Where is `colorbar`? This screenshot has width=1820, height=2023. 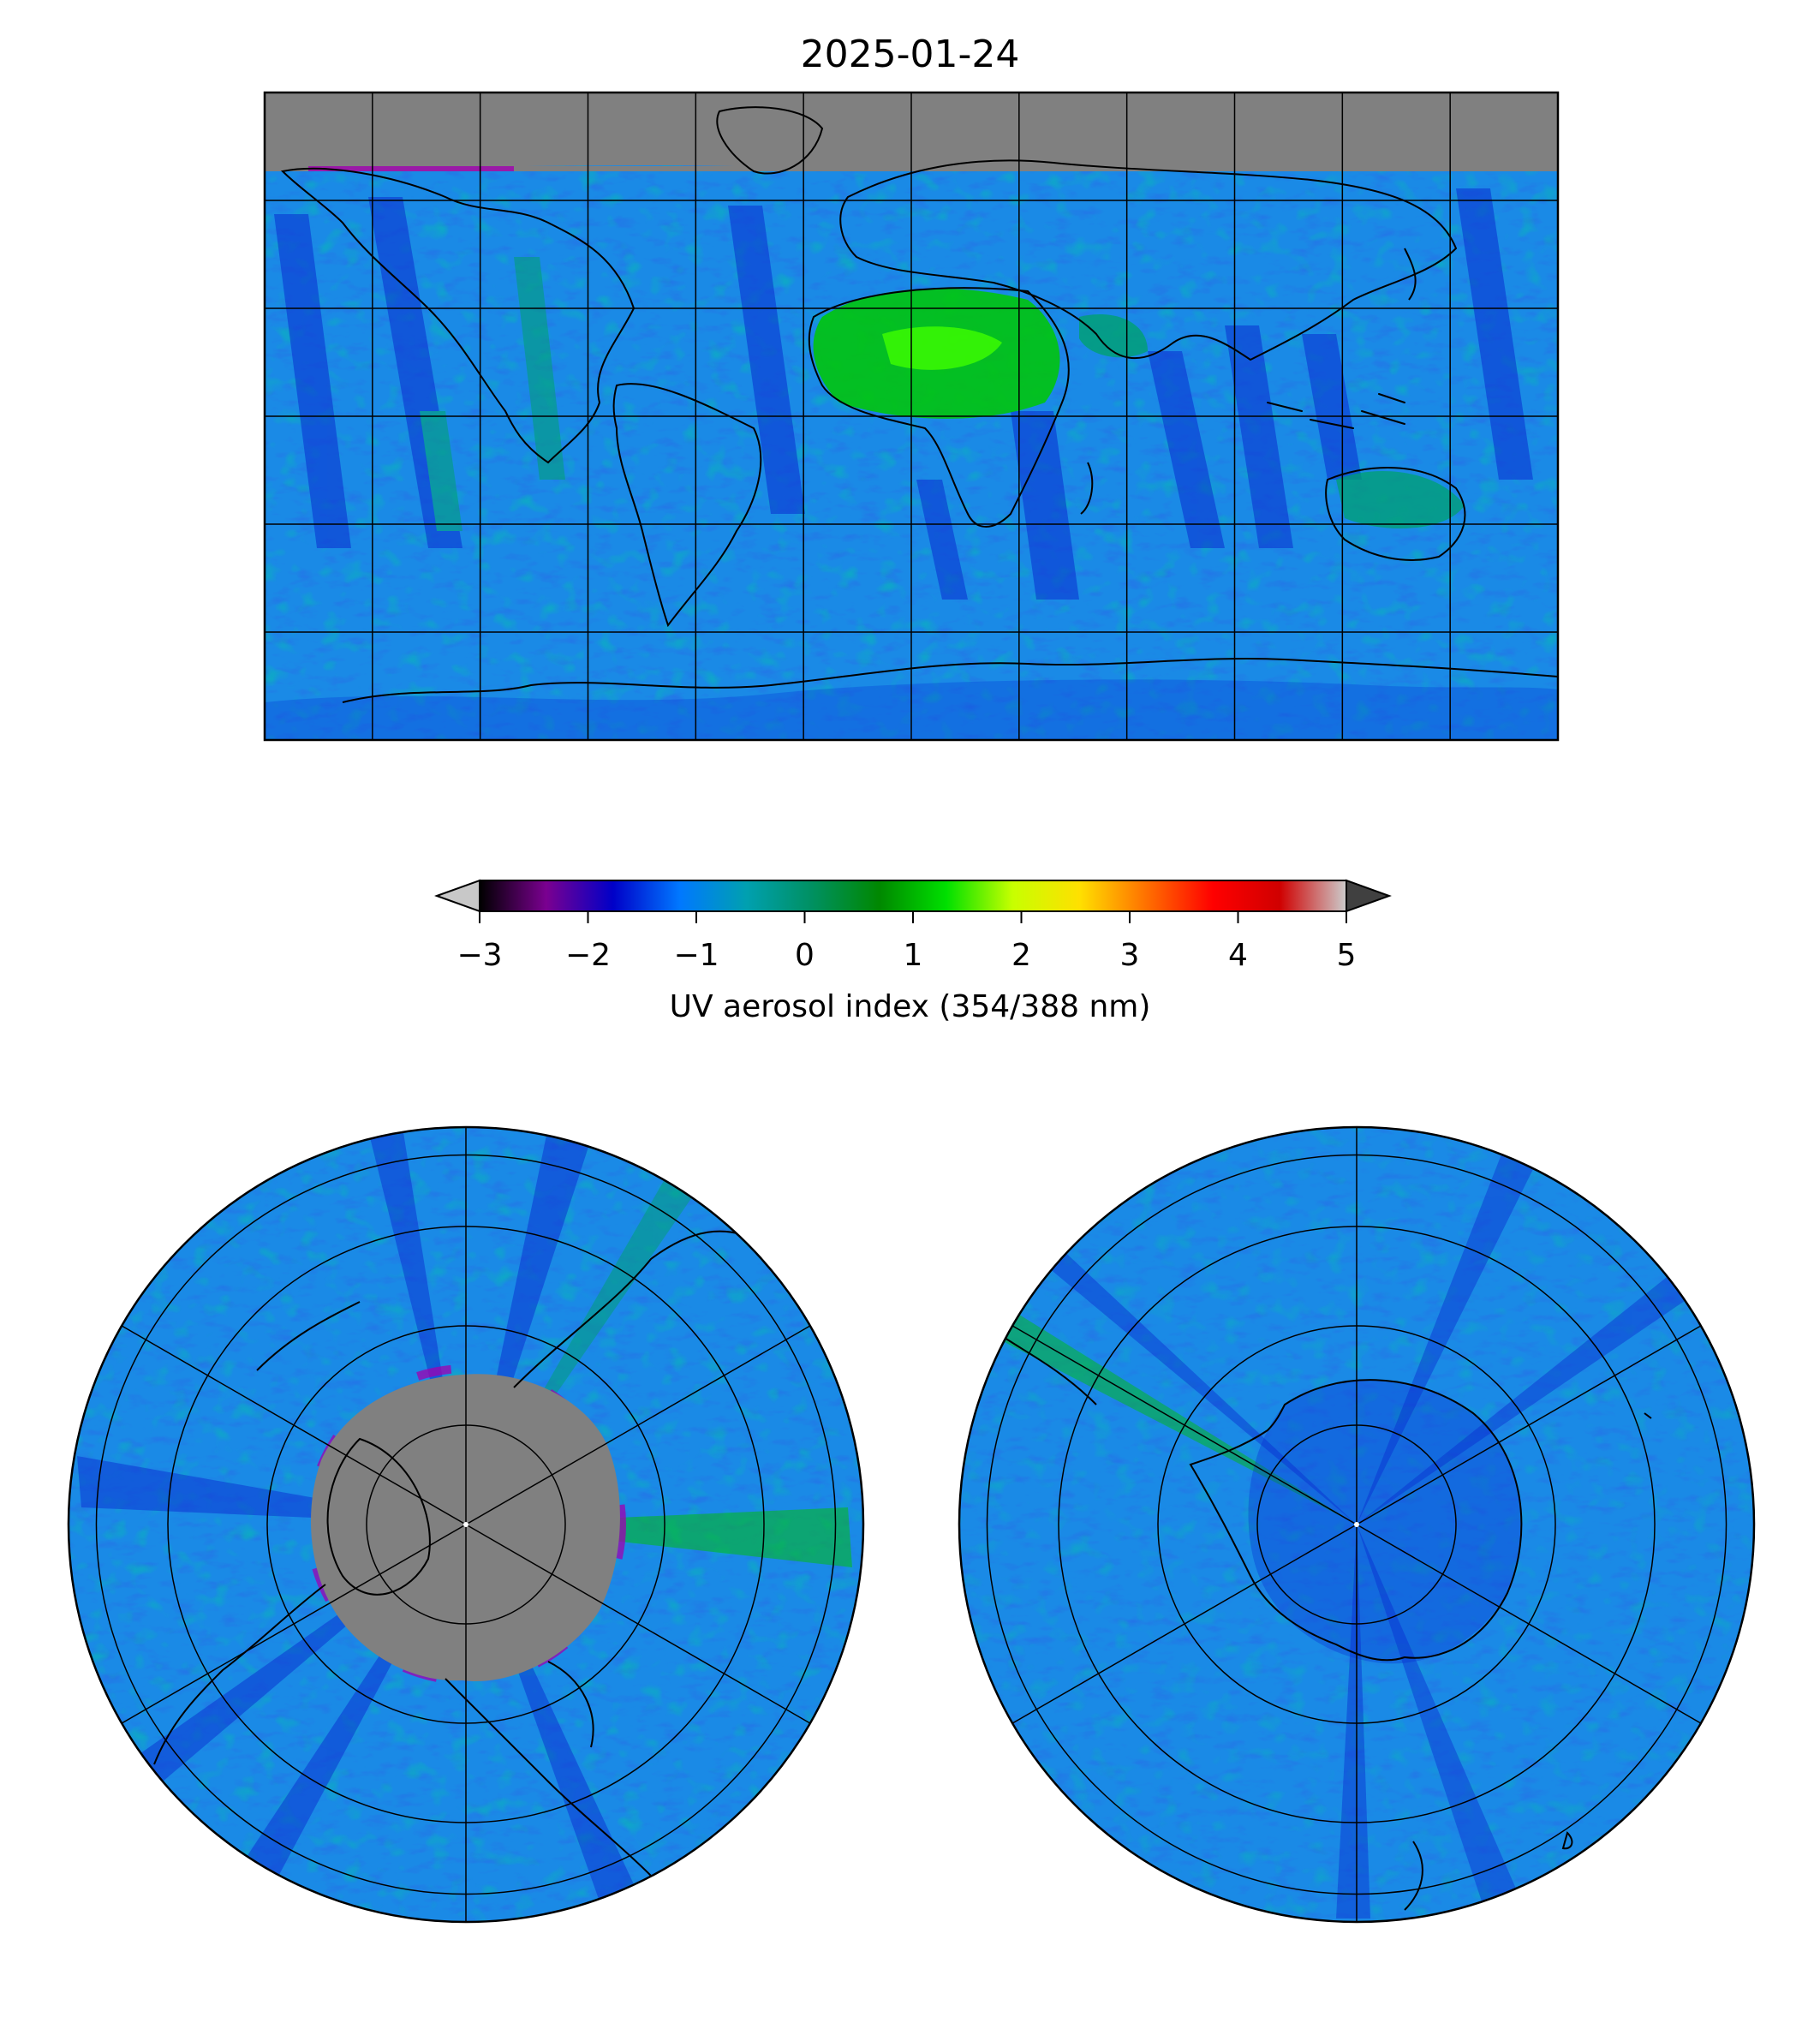
colorbar is located at coordinates (913, 901).